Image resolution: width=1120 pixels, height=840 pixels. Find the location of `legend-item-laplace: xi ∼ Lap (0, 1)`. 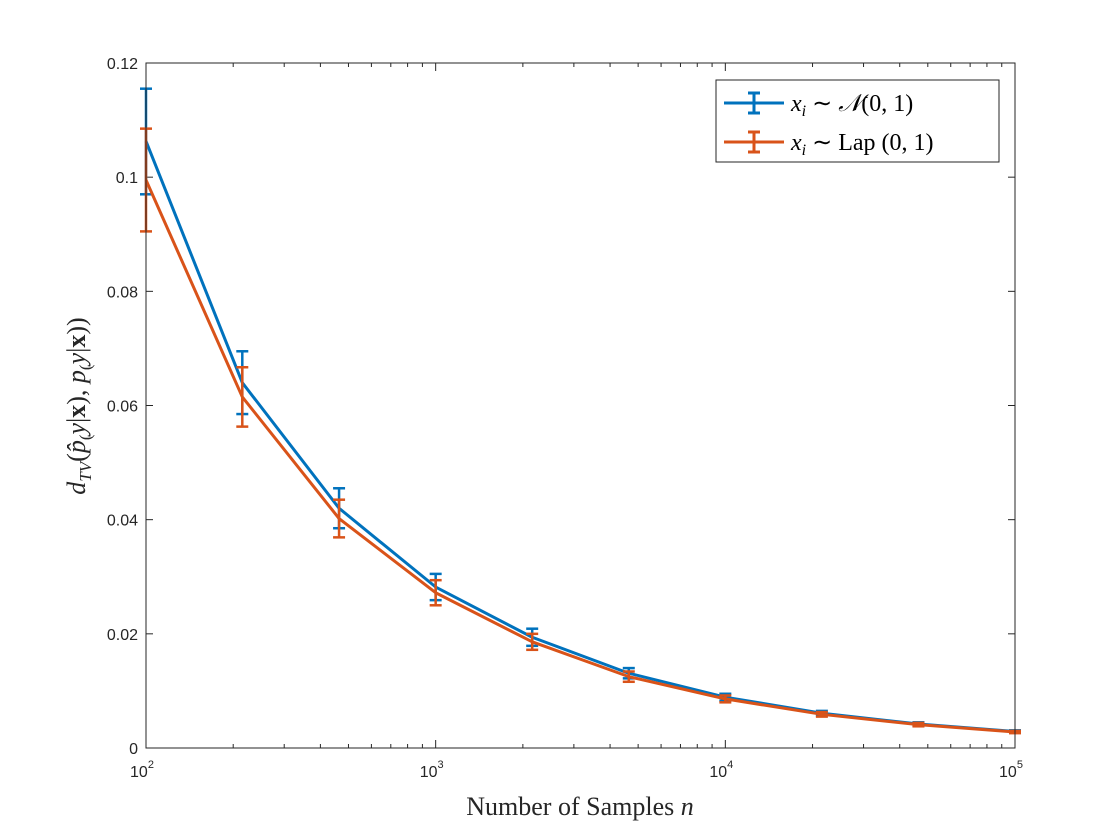

legend-item-laplace: xi ∼ Lap (0, 1) is located at coordinates (829, 144).